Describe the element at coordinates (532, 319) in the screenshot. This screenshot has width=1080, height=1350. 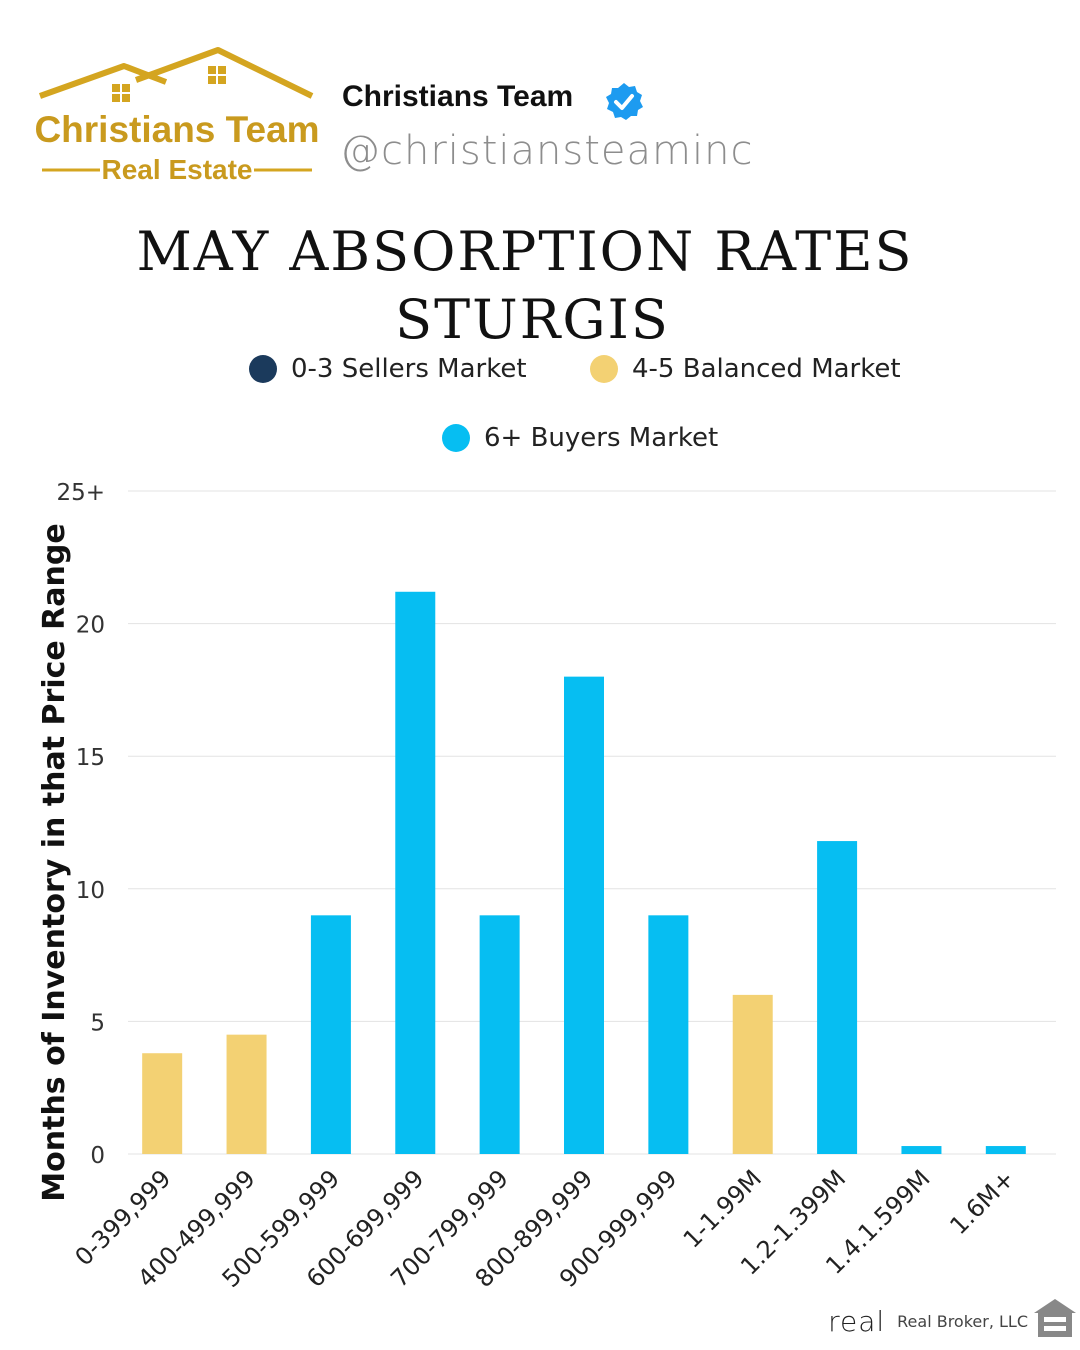
I see `page-subtitle: STURGIS` at that location.